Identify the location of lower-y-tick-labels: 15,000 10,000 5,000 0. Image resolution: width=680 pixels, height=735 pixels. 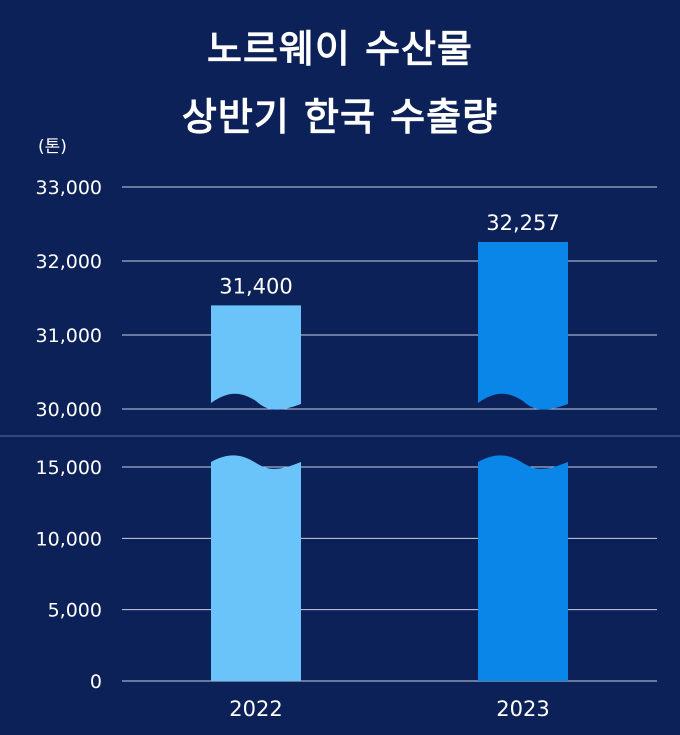
(69, 575).